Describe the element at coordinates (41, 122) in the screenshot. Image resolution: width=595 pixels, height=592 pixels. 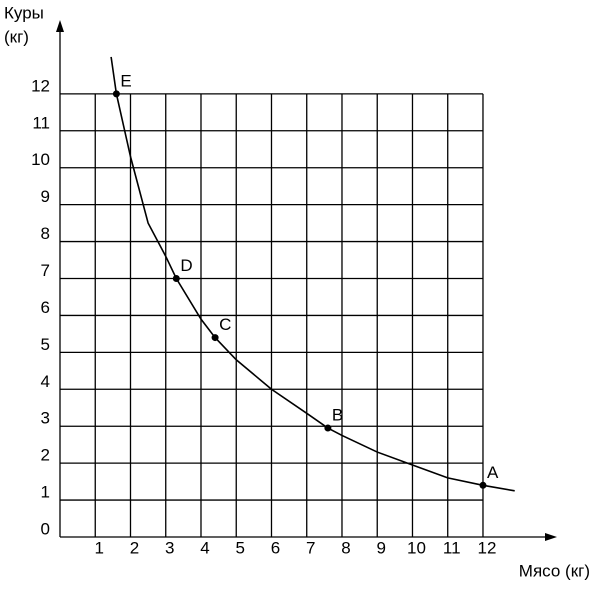
I see `y-tick-label: 11` at that location.